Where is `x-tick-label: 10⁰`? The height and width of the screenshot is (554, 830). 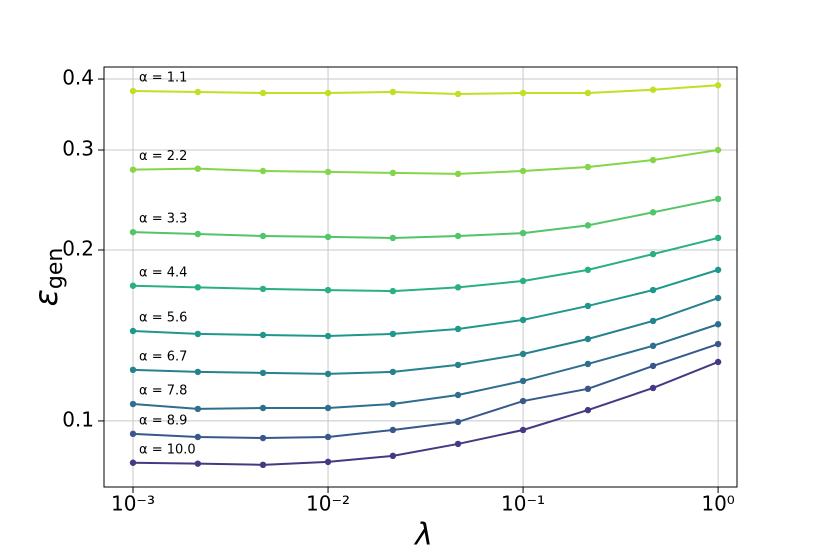 x-tick-label: 10⁰ is located at coordinates (717, 504).